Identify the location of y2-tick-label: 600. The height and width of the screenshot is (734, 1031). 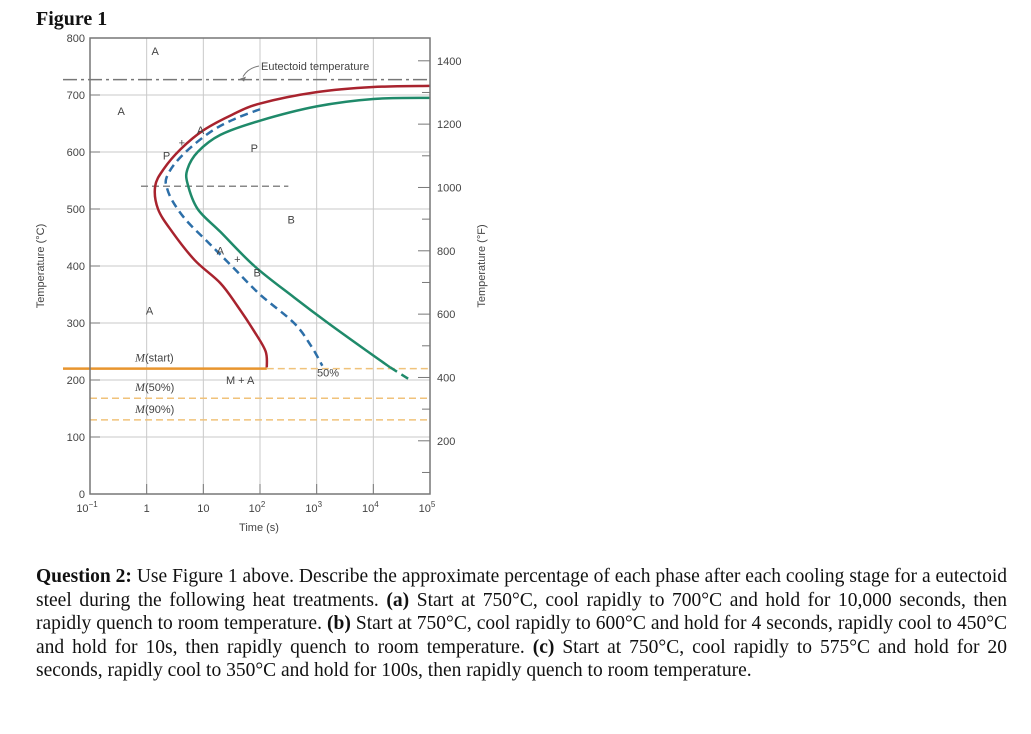
(446, 315).